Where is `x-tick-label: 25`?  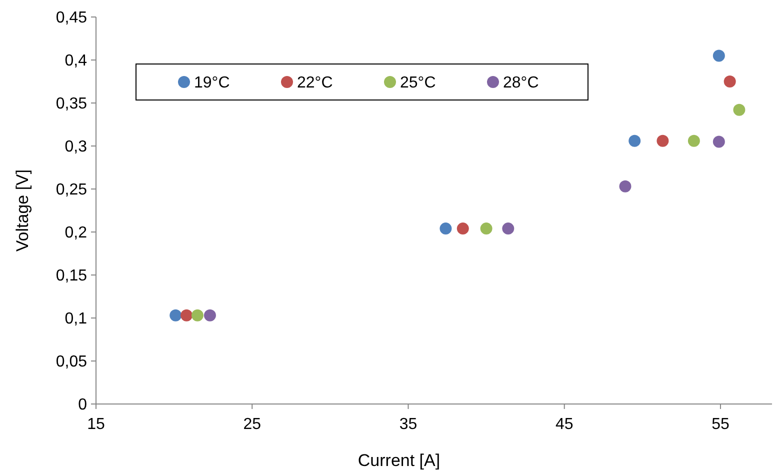
x-tick-label: 25 is located at coordinates (252, 424).